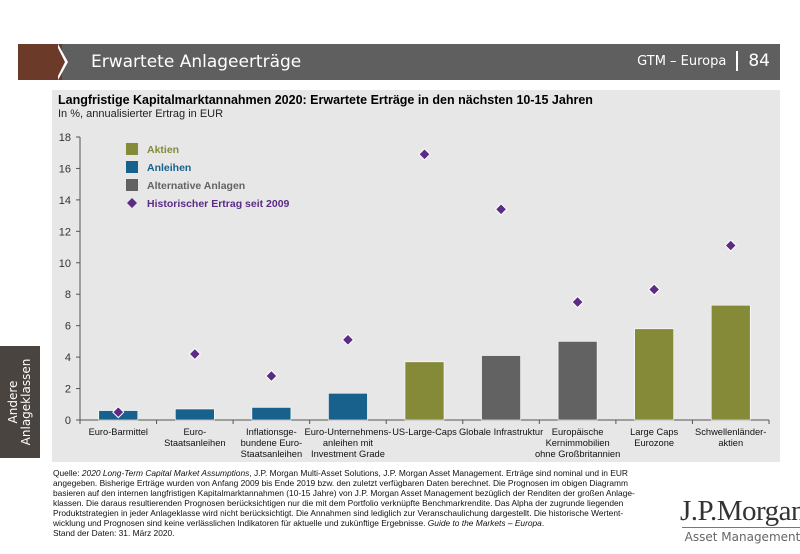 This screenshot has height=554, width=800. What do you see at coordinates (654, 432) in the screenshot?
I see `x-category-label-line: Large Caps` at bounding box center [654, 432].